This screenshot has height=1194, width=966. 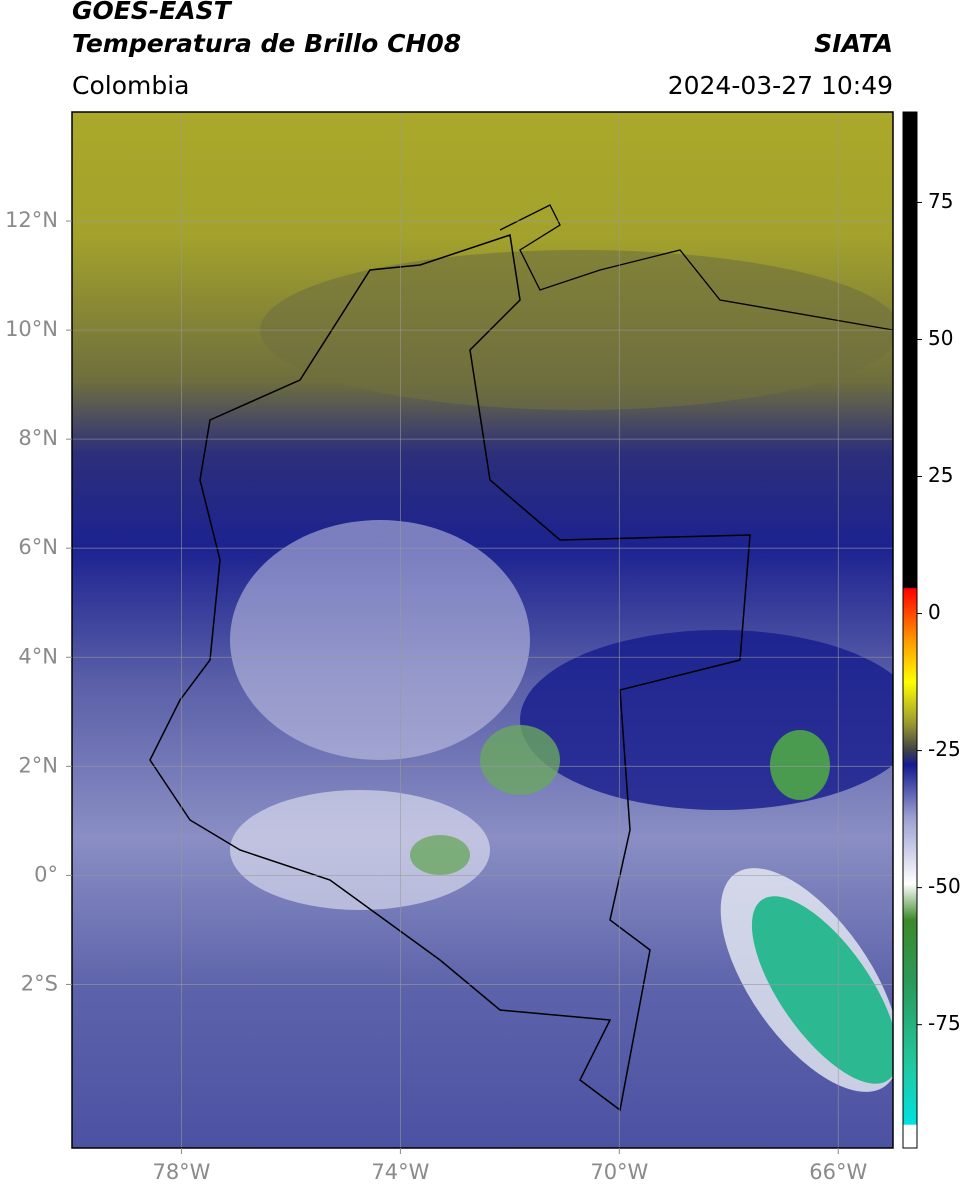 I want to click on lon-tick-label: 74°W, so click(x=400, y=1172).